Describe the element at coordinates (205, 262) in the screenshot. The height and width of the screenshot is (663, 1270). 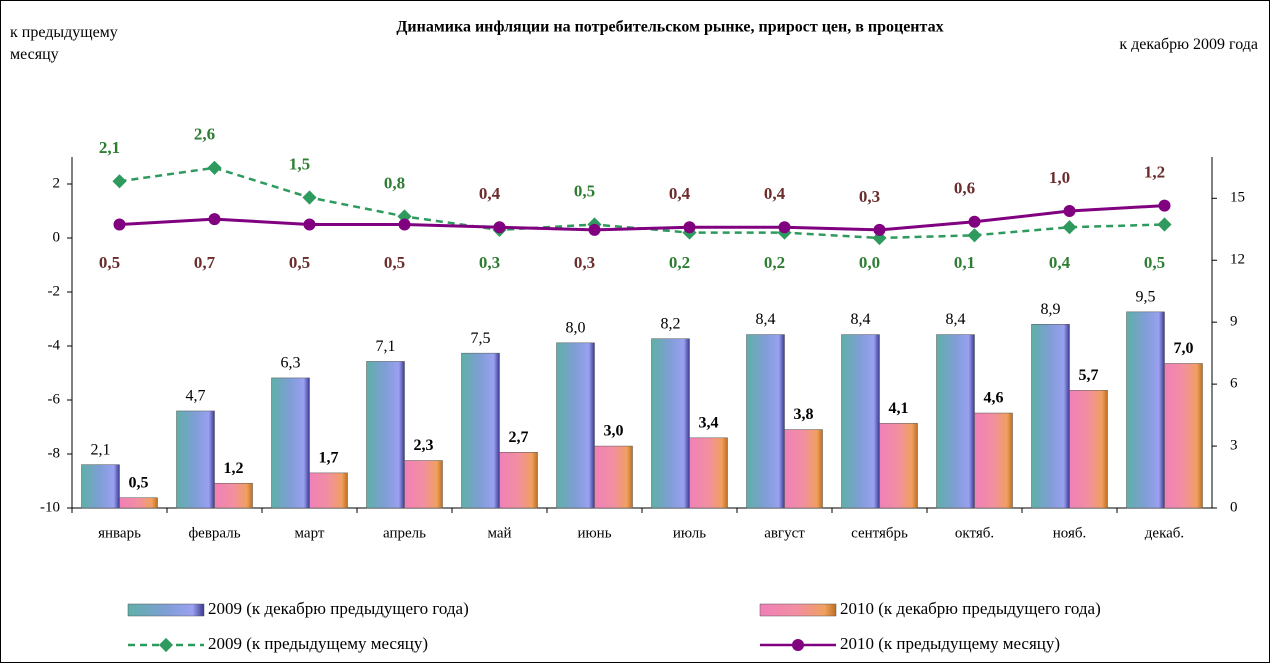
I see `line-value-label: 0,7` at that location.